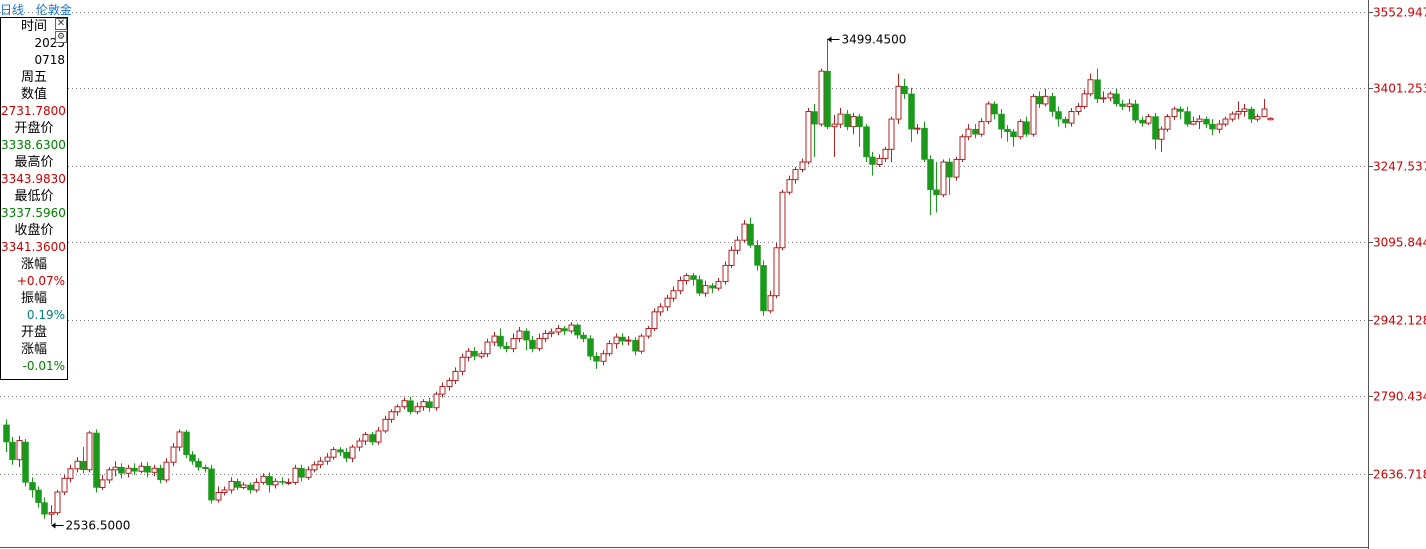 Image resolution: width=1426 pixels, height=549 pixels. I want to click on close-icon: ✕, so click(61, 24).